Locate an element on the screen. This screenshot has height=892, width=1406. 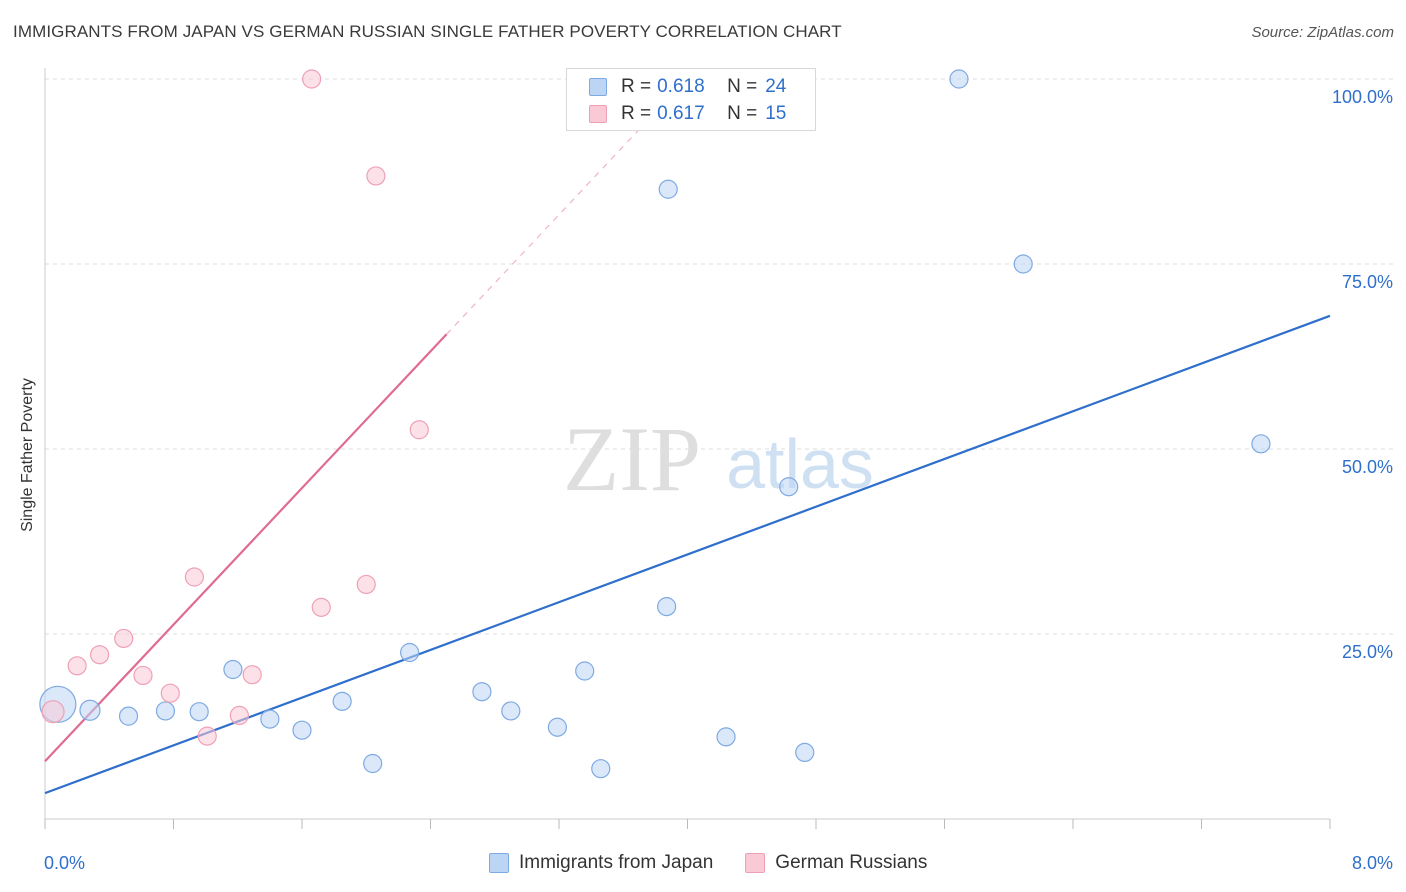
legend-r-value: 0.618 is located at coordinates (681, 86).